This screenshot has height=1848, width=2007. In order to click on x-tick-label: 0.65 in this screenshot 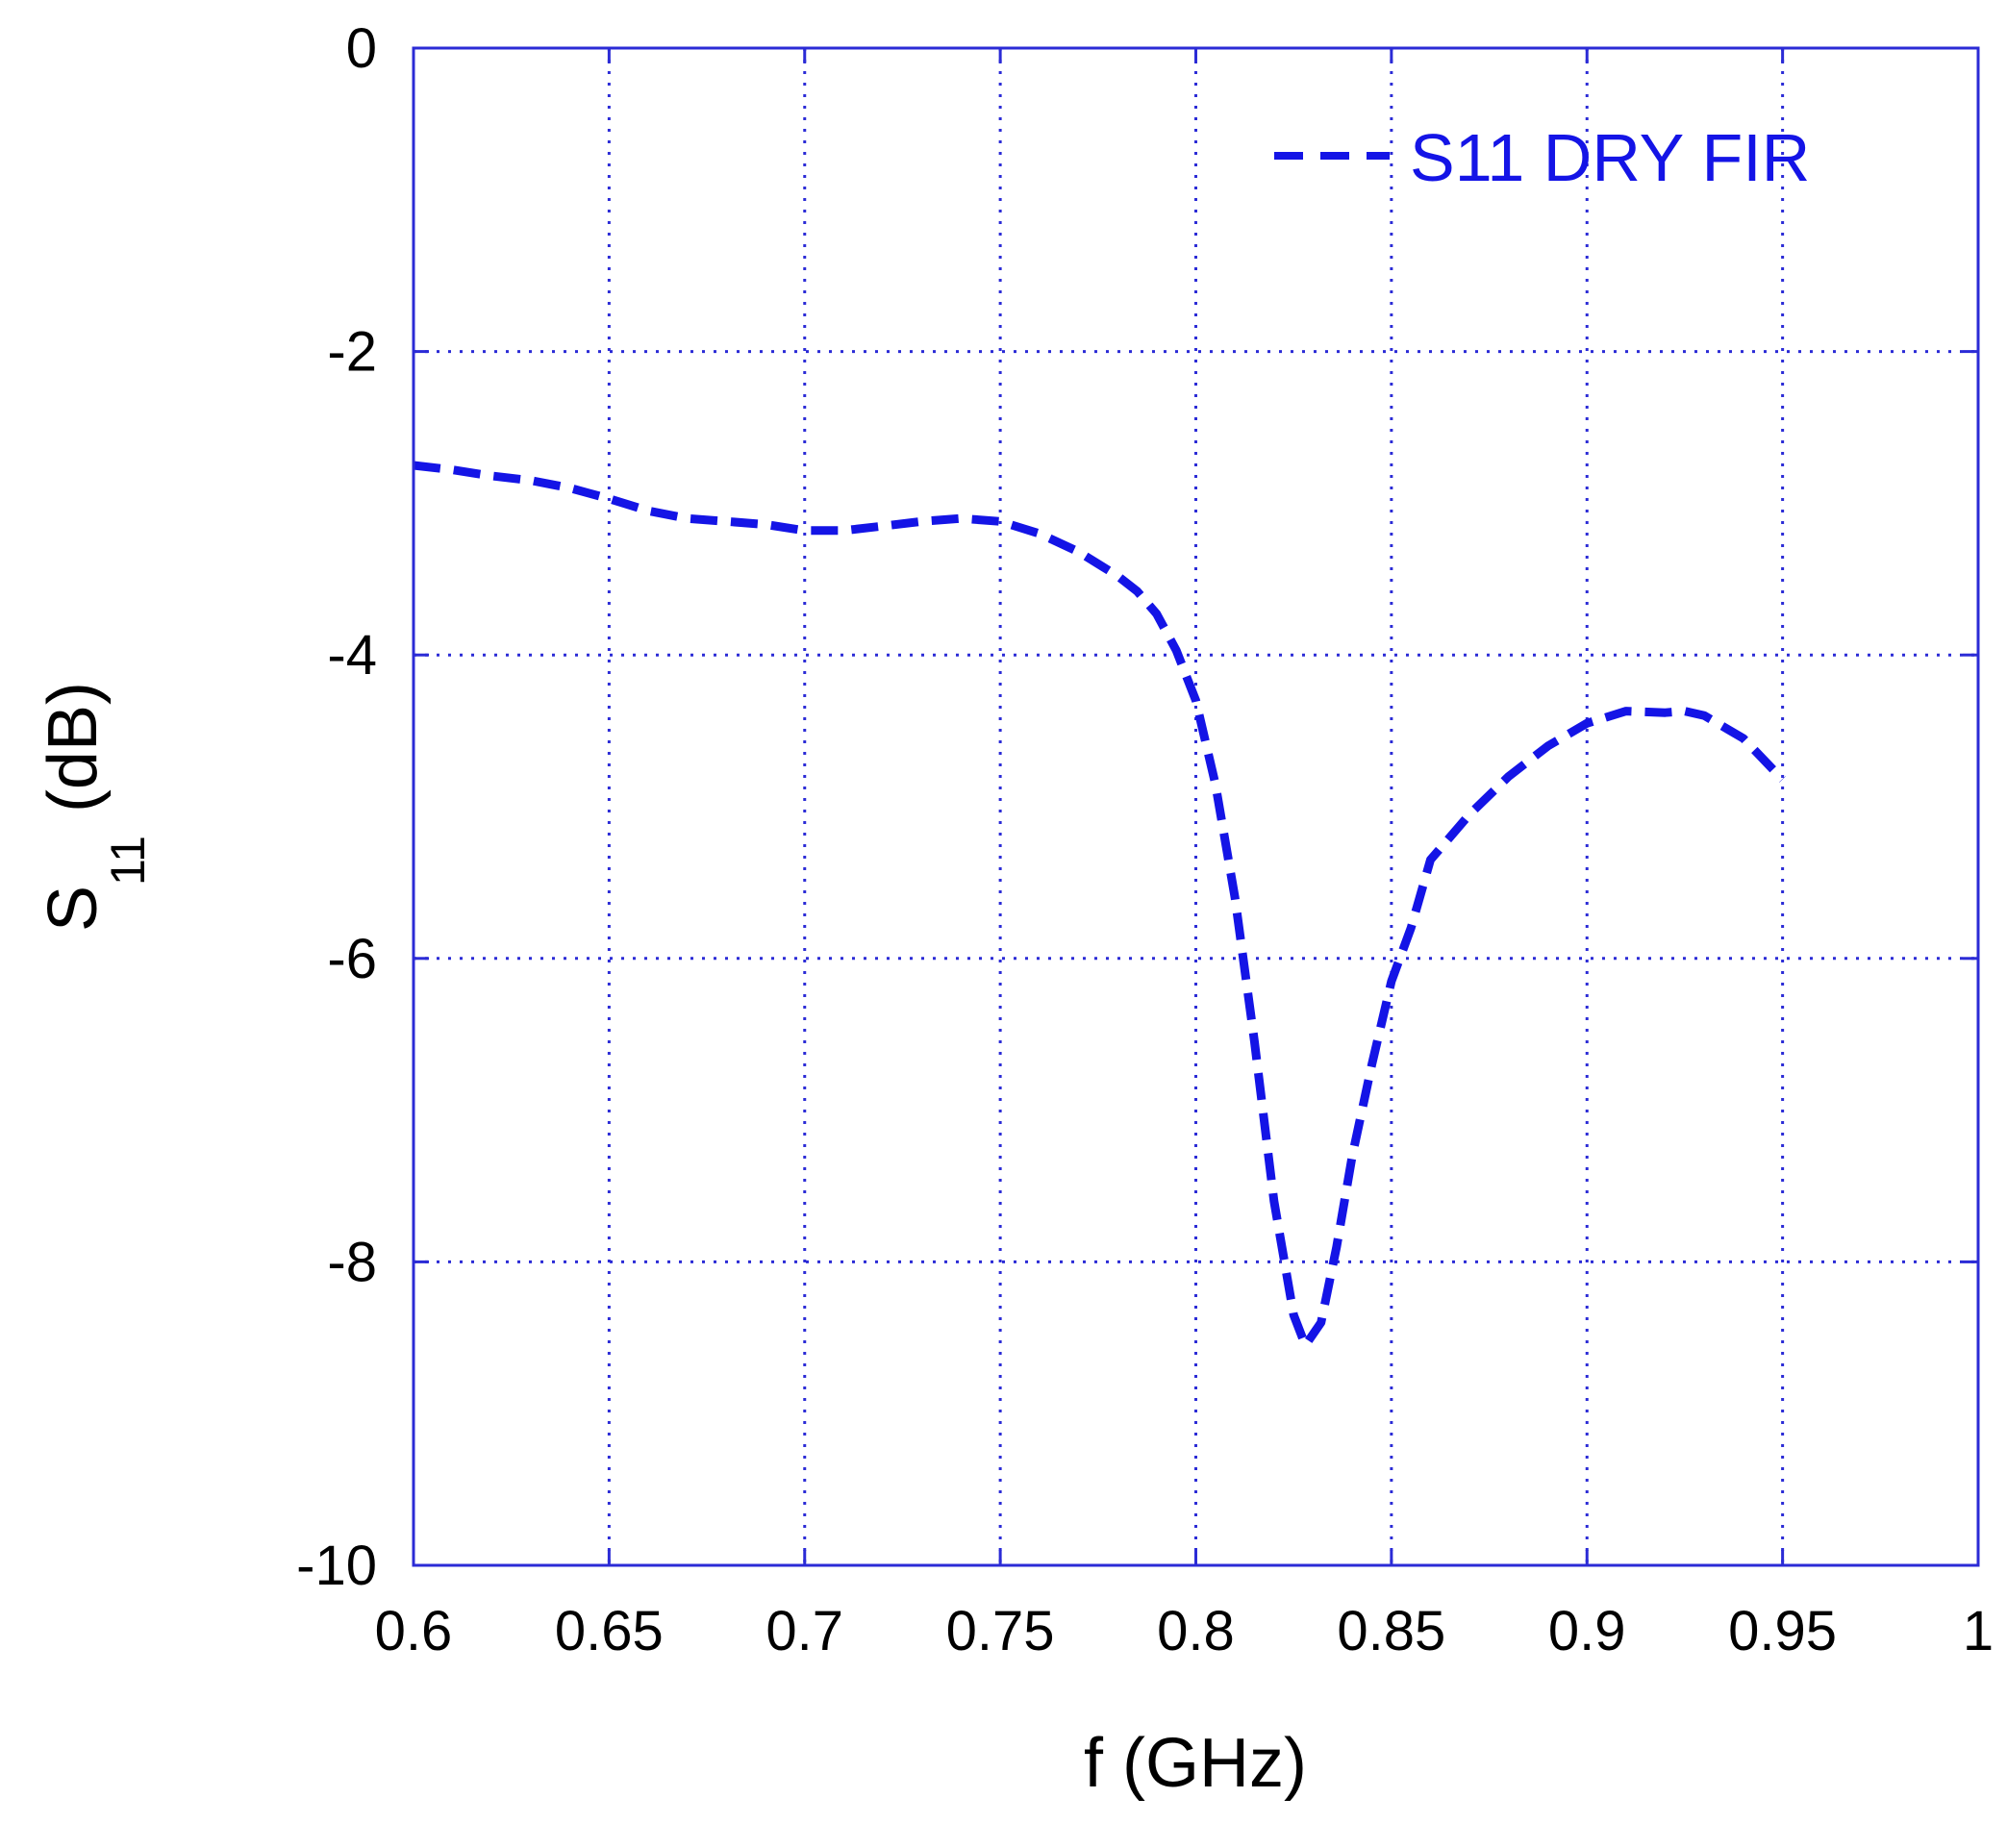, I will do `click(609, 1631)`.